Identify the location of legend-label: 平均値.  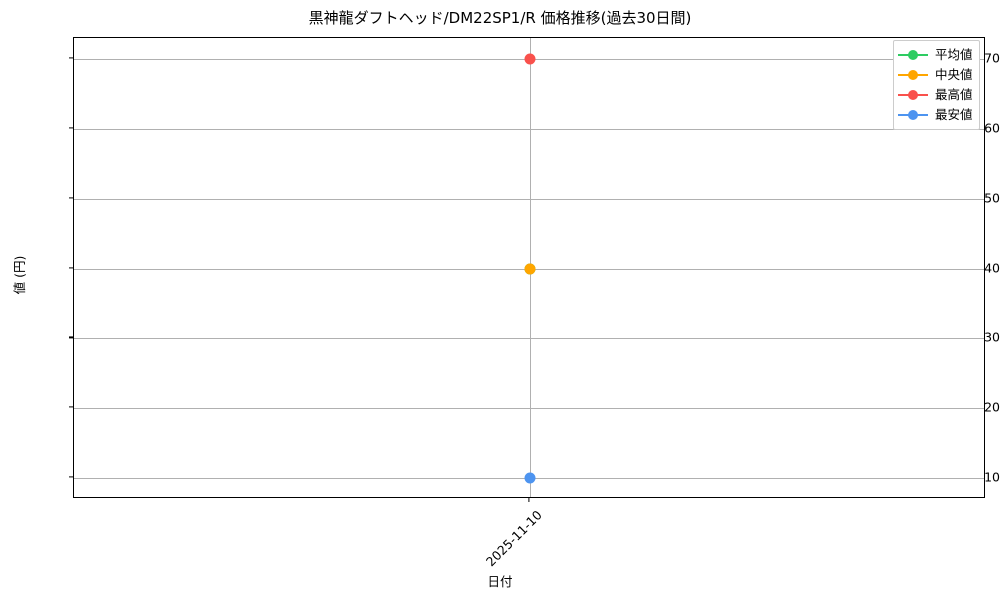
(954, 54).